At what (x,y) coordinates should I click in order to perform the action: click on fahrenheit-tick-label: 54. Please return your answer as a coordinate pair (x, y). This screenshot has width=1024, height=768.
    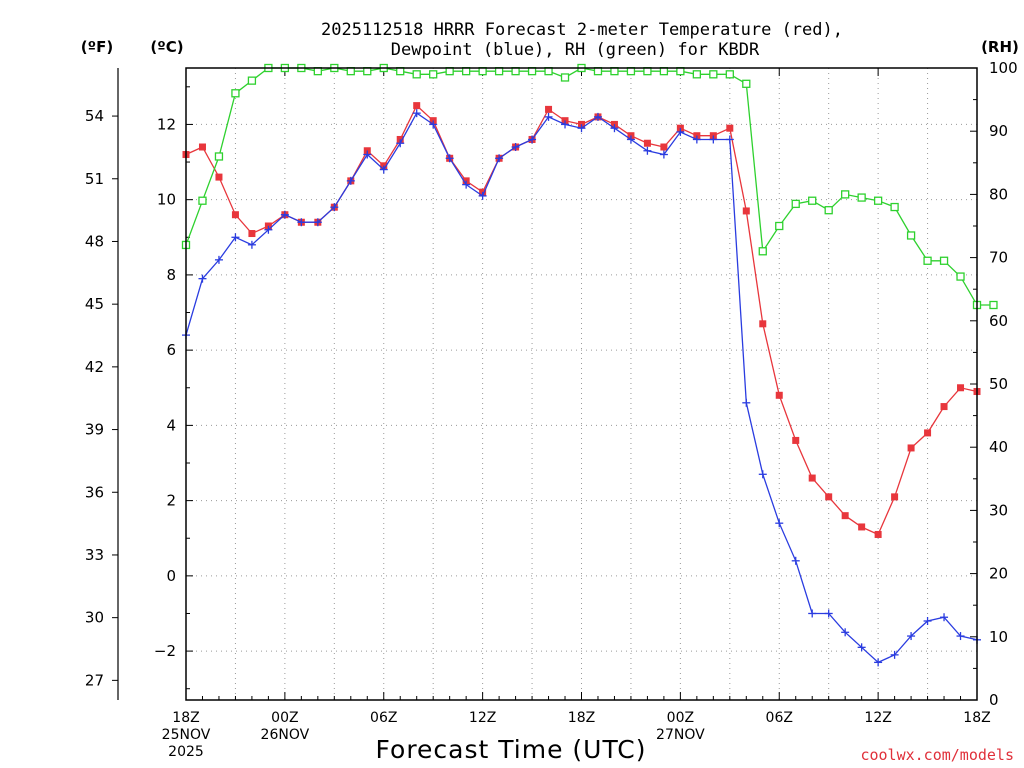
    Looking at the image, I should click on (94, 116).